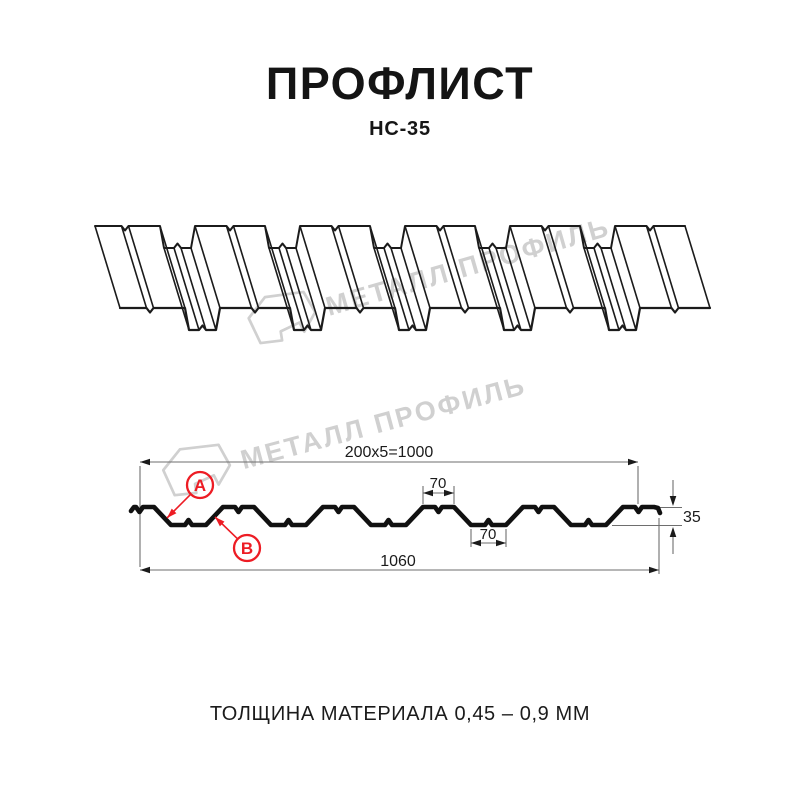 The image size is (800, 800). What do you see at coordinates (692, 517) in the screenshot?
I see `svg-text: 35` at bounding box center [692, 517].